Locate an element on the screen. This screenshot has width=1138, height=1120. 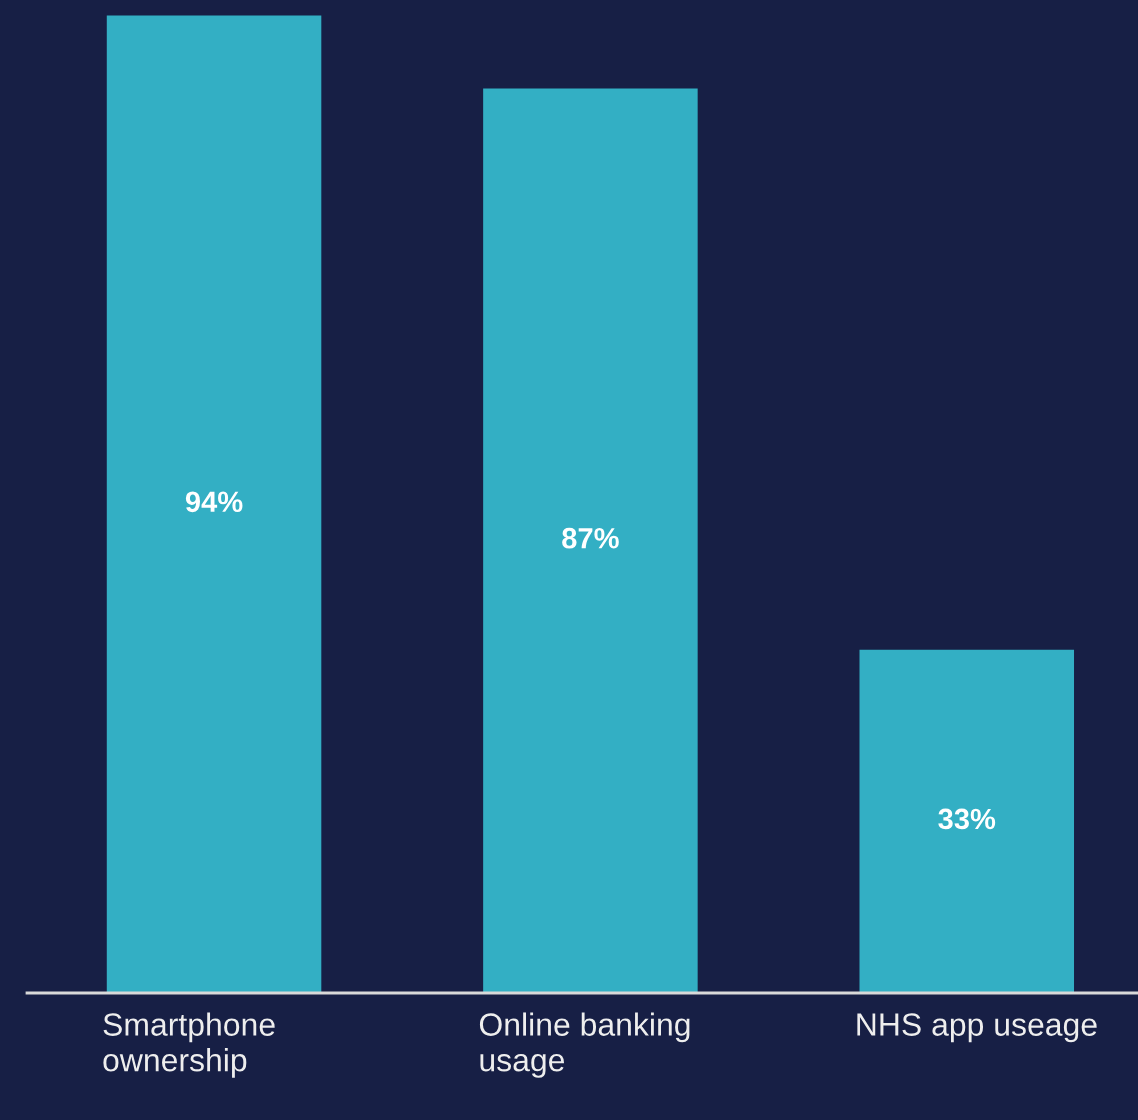
data-label: 33% is located at coordinates (967, 819).